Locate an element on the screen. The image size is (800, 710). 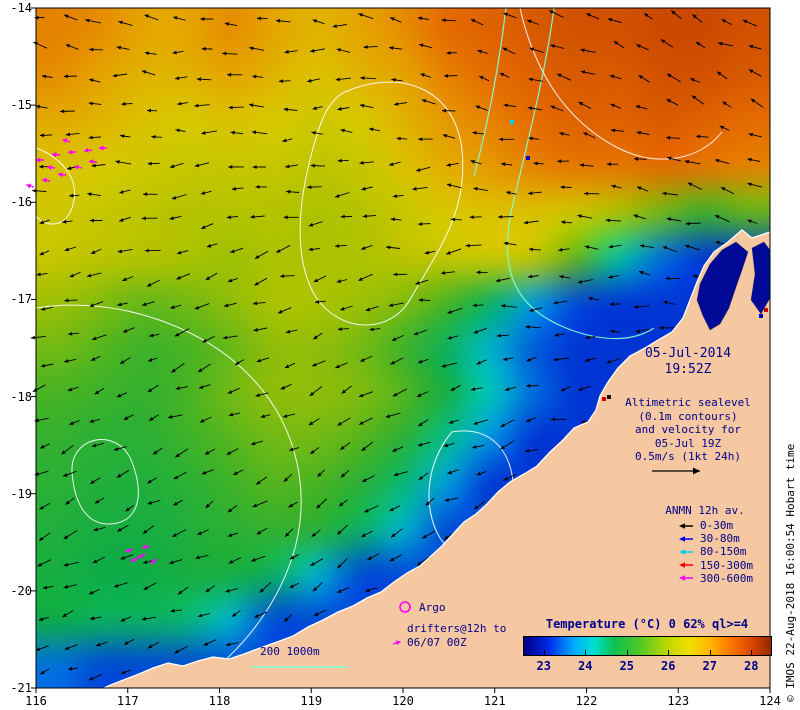
altimetric-note-line: (0.1m contours) is located at coordinates (688, 416).